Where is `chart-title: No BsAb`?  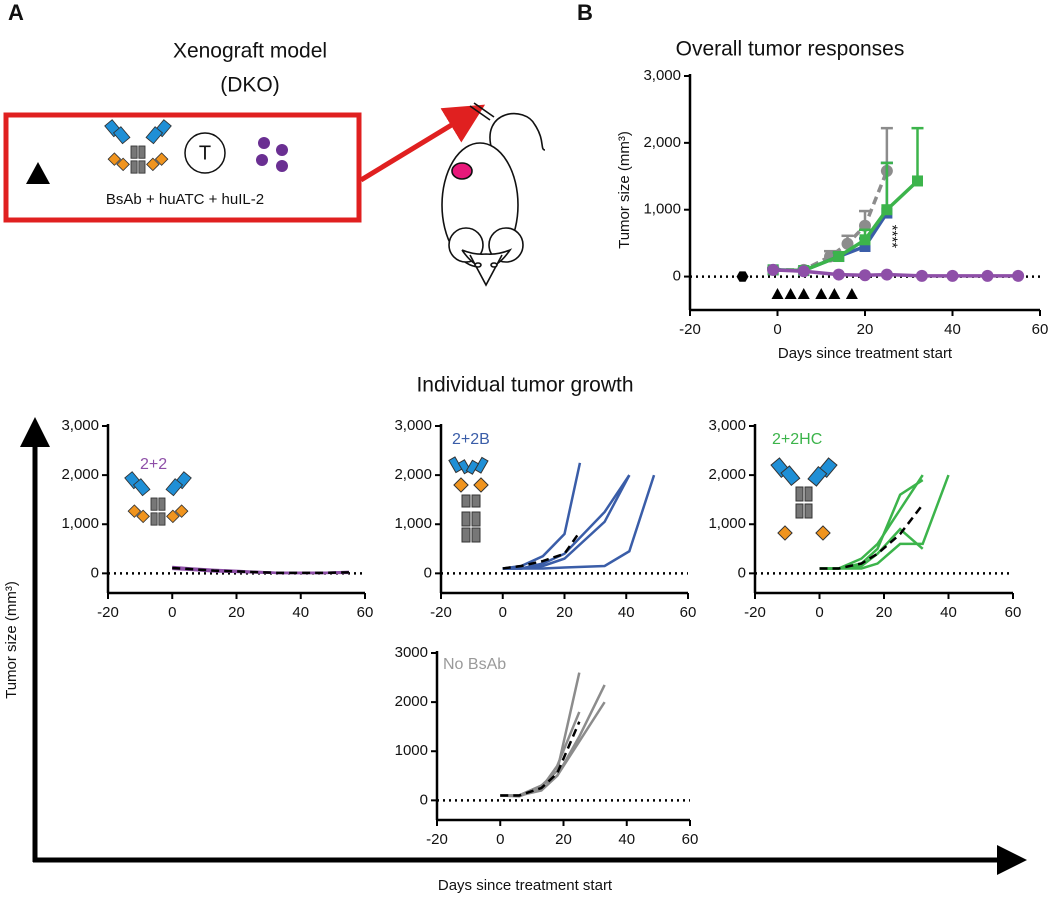 chart-title: No BsAb is located at coordinates (474, 664).